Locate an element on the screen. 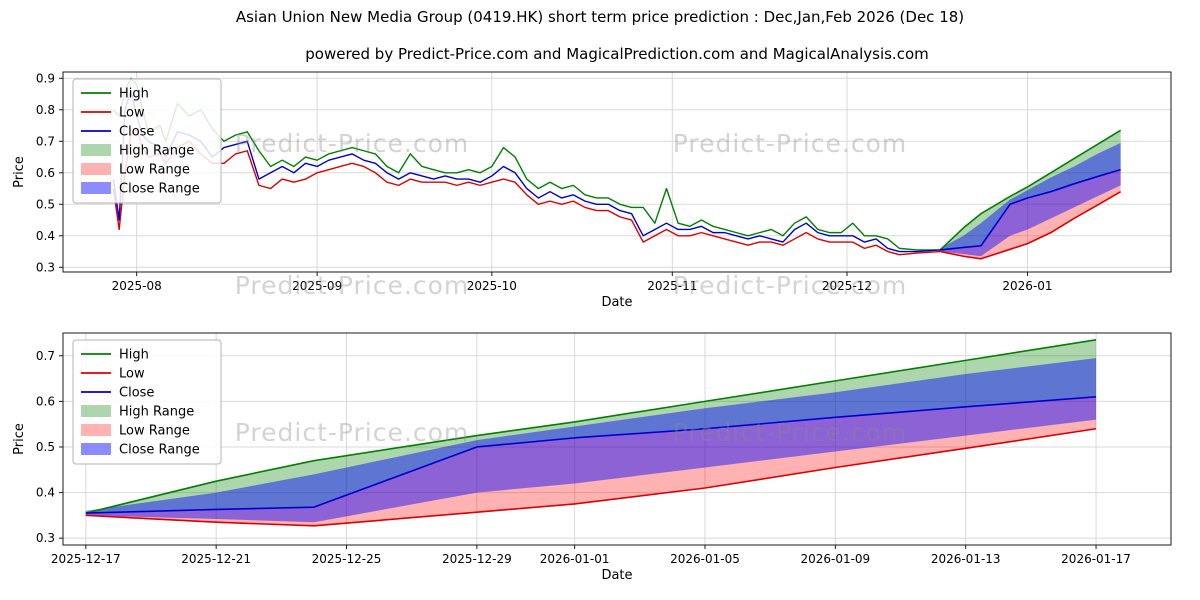  high-range-band is located at coordinates (1030, 190).